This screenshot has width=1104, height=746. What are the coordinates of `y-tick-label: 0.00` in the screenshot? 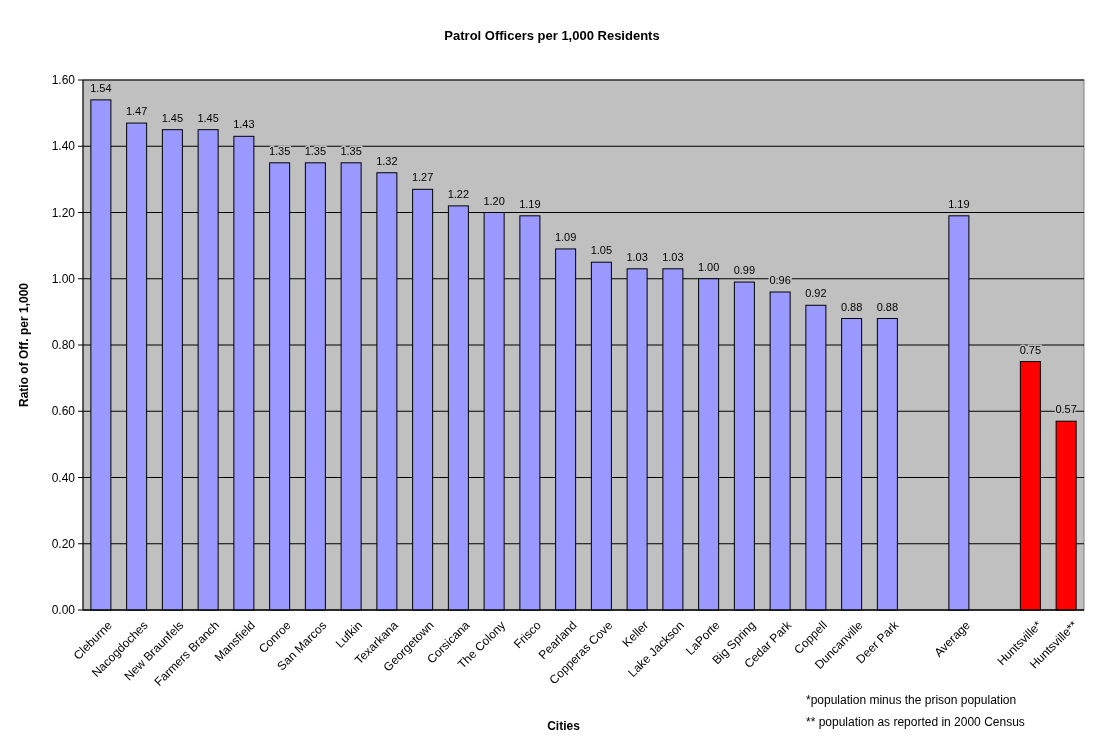 It's located at (63, 610).